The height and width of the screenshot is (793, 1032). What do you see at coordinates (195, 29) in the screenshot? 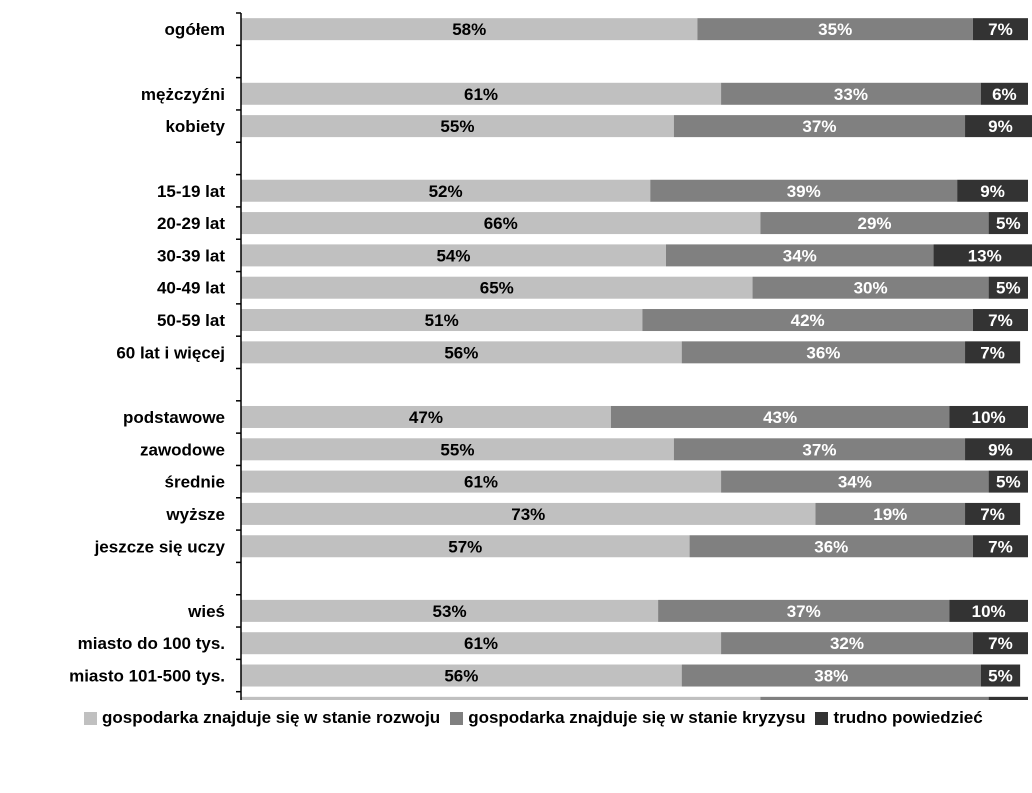
I see `category-label: ogółem` at bounding box center [195, 29].